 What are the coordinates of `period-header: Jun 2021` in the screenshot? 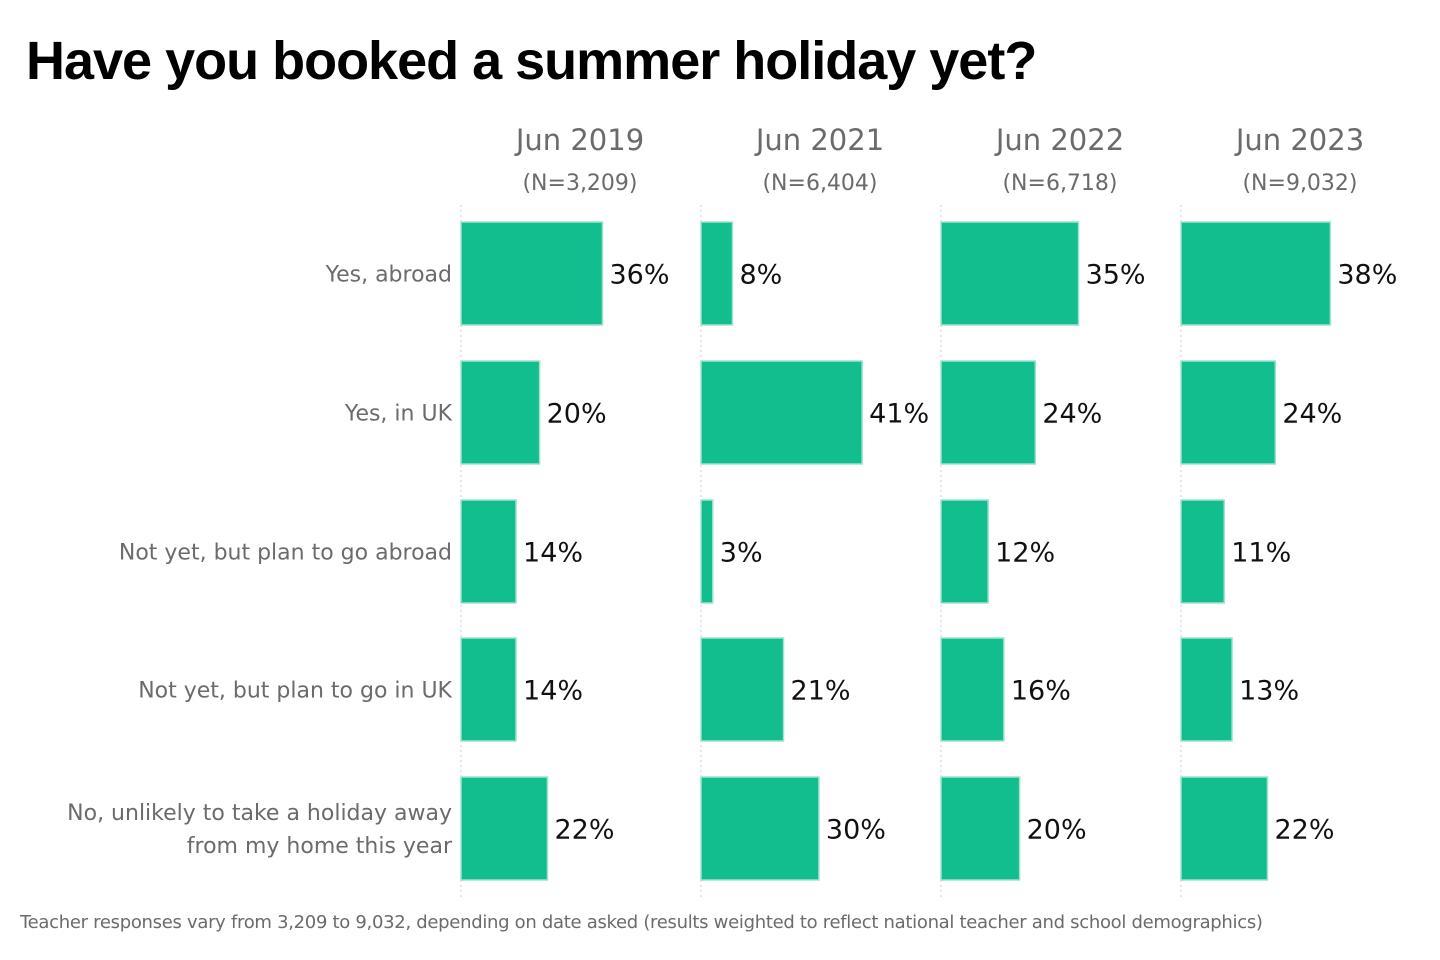 It's located at (819, 140).